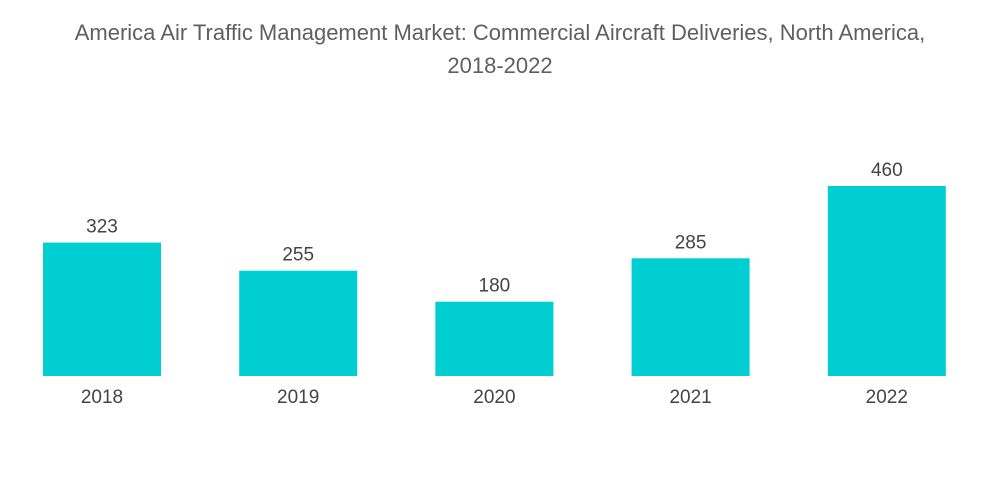 Image resolution: width=1000 pixels, height=504 pixels. Describe the element at coordinates (887, 397) in the screenshot. I see `x-tick-label-2022: 2022` at that location.